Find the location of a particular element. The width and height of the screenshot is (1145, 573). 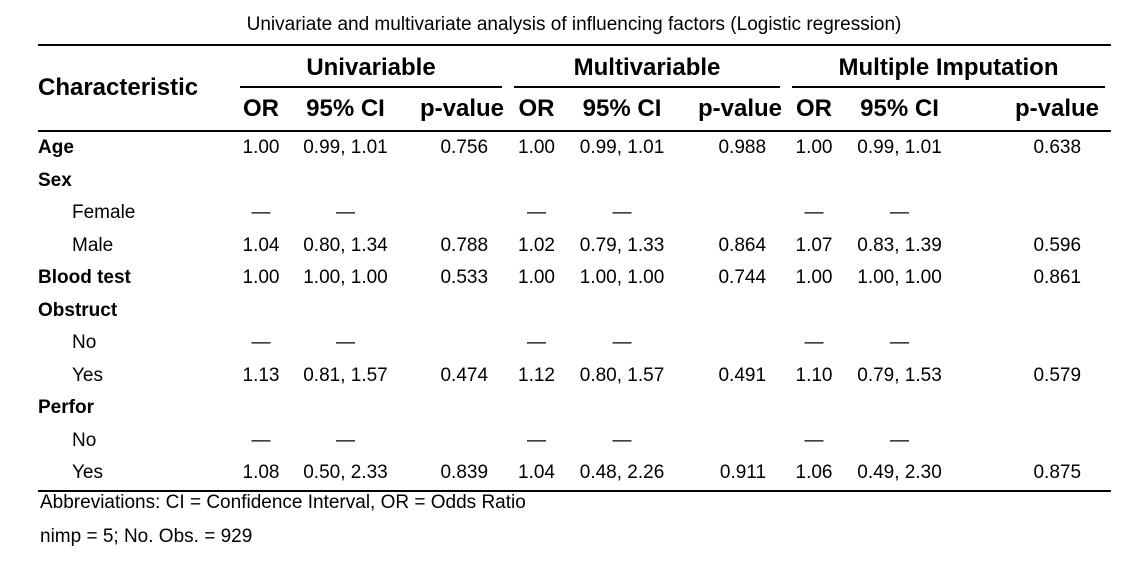

univariable-ci-cell: 0.81, 1.57 is located at coordinates (345, 375).